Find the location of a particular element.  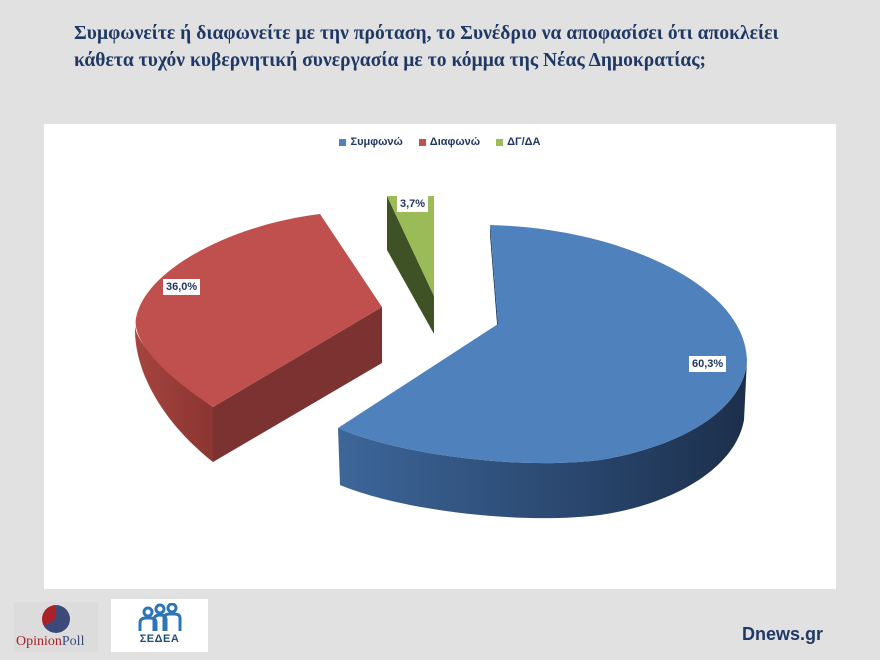

legend: Συμφωνώ Διαφωνώ ΔΓ/ΔΑ is located at coordinates (440, 142).